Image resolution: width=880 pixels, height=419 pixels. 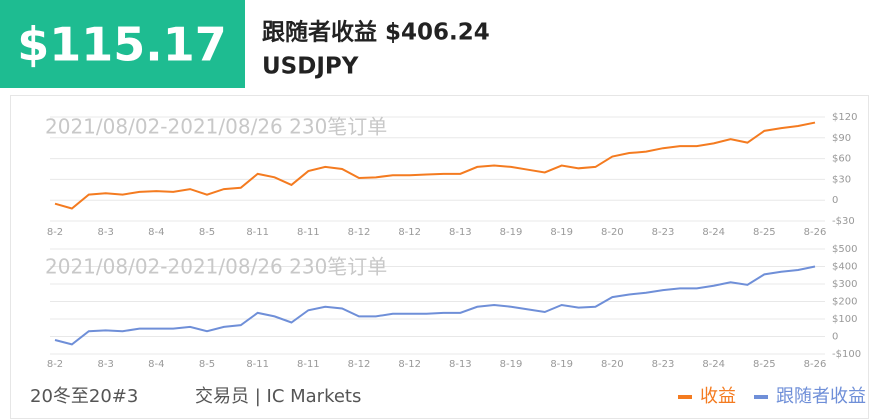 What do you see at coordinates (718, 396) in the screenshot?
I see `legend-label: 收益` at bounding box center [718, 396].